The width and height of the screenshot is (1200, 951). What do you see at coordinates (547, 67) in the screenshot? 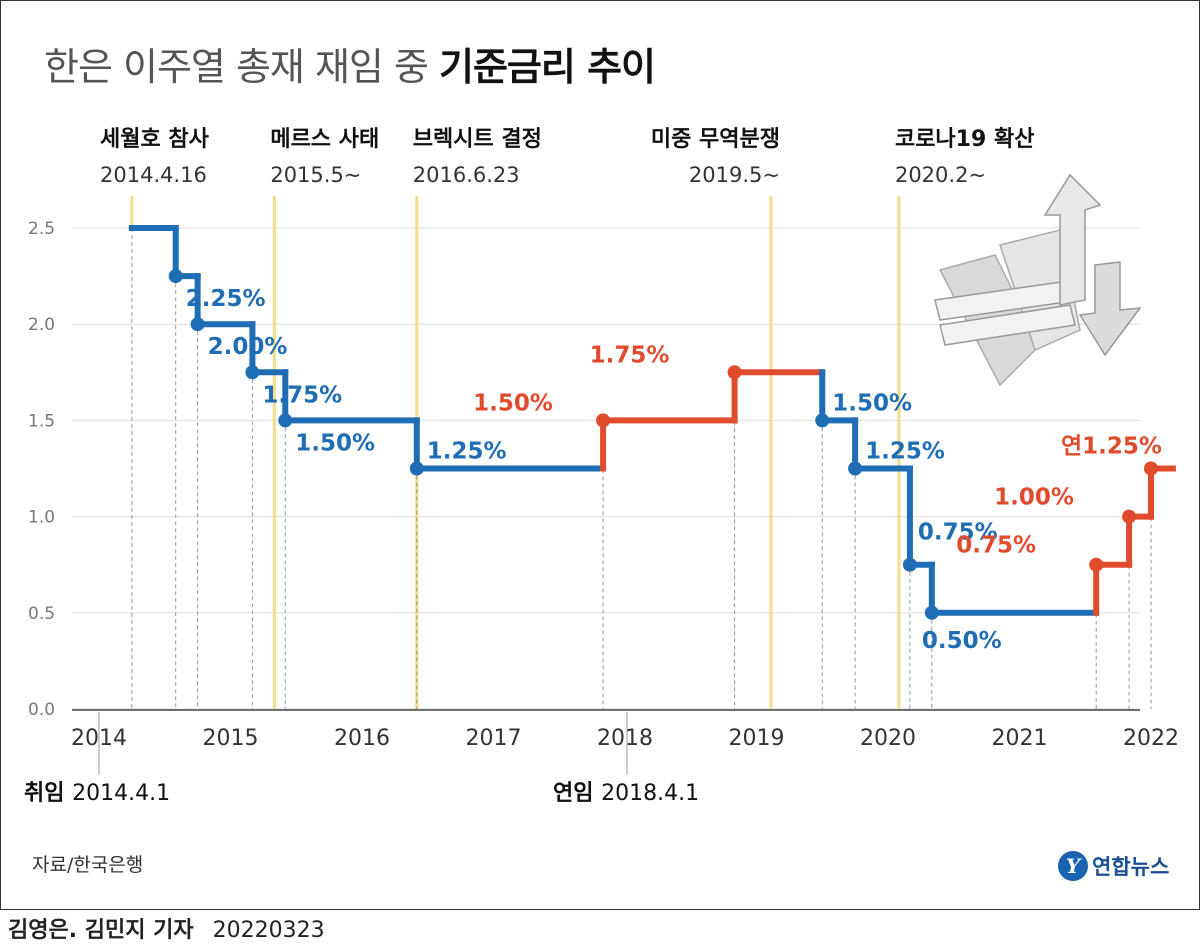
I see `title-bold: 기준금리 추이` at bounding box center [547, 67].